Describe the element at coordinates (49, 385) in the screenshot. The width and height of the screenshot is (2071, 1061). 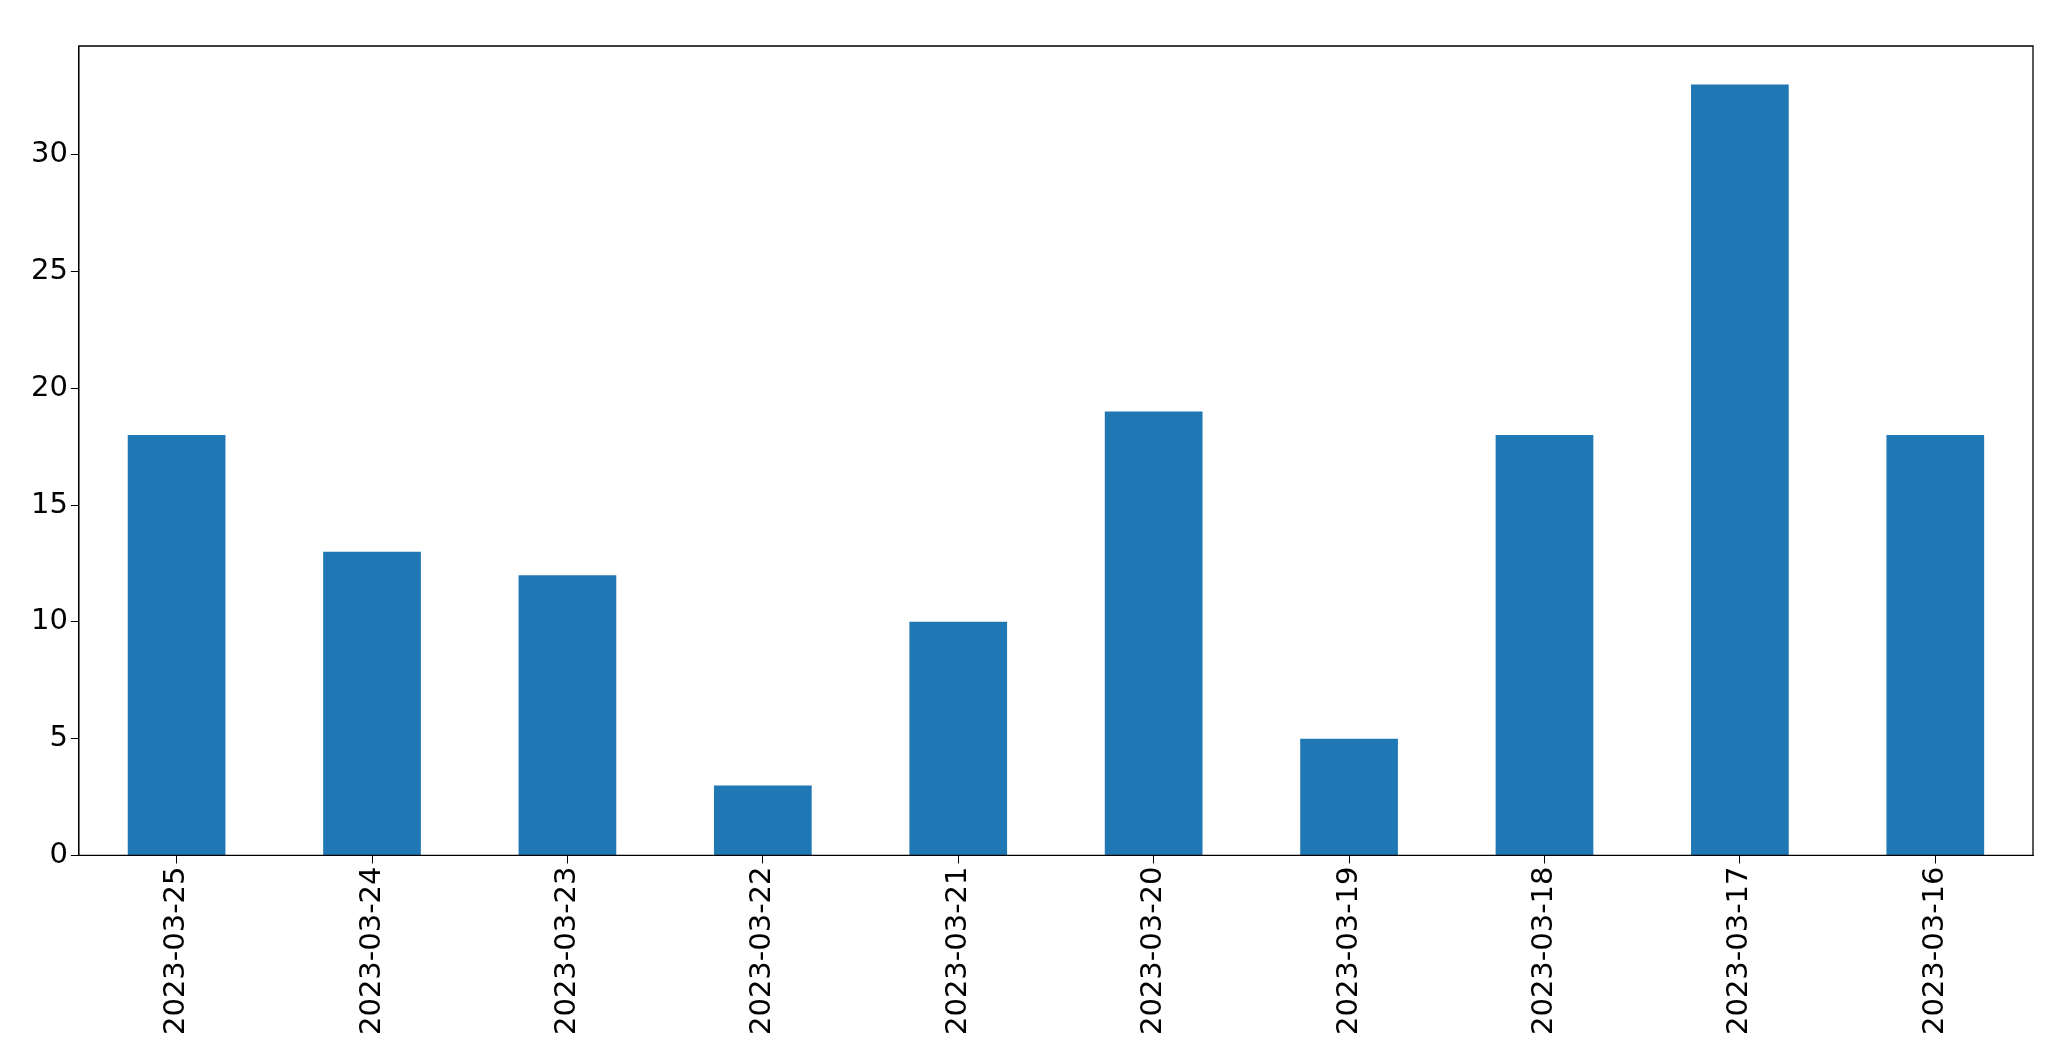
I see `y-tick-label: 20` at that location.